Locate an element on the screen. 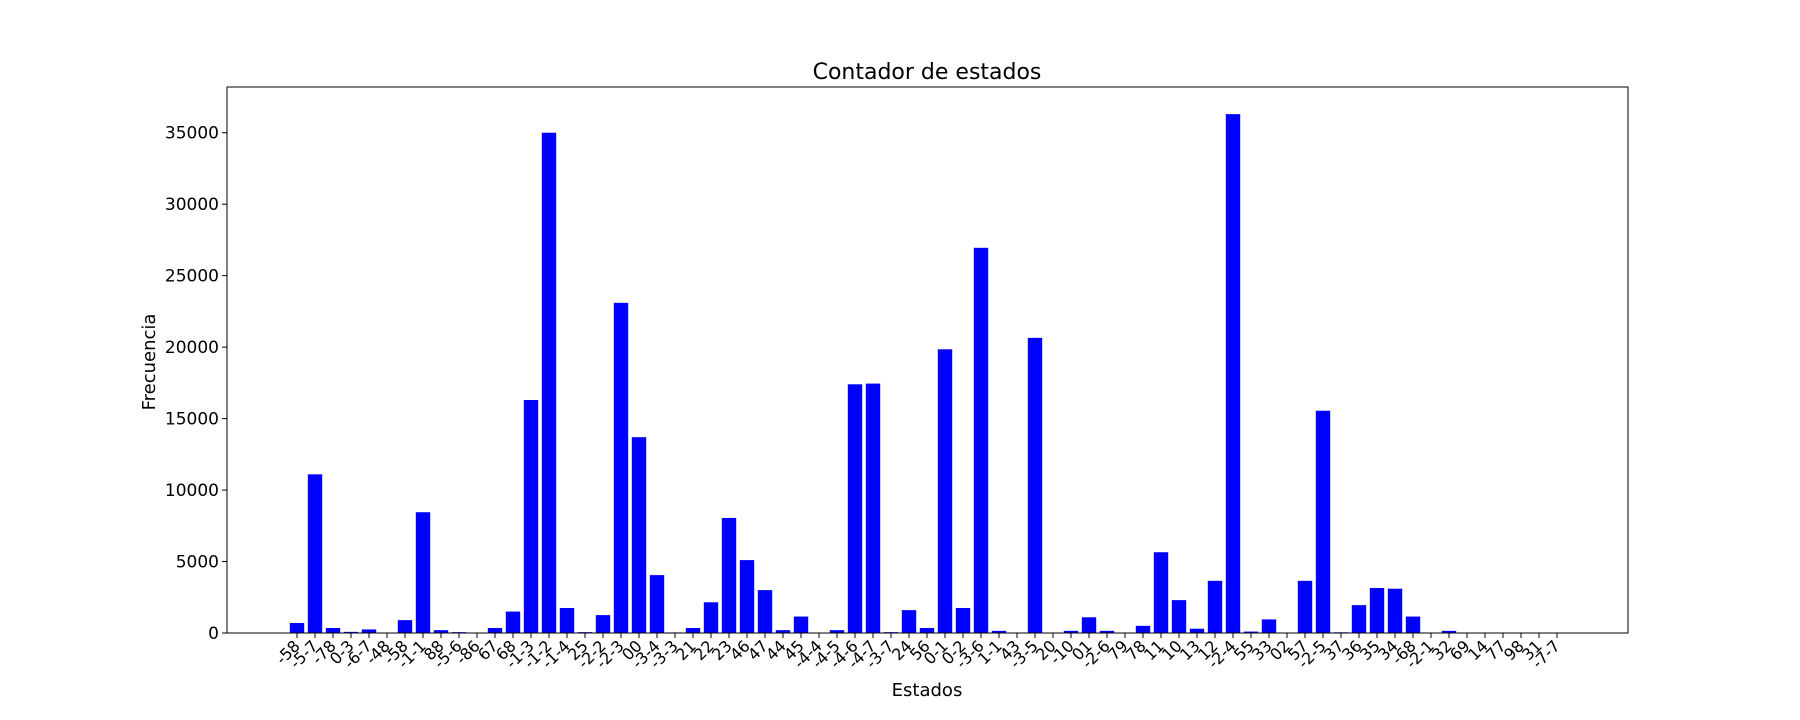 The width and height of the screenshot is (1800, 720). y-axis-label: Frecuencia is located at coordinates (149, 362).